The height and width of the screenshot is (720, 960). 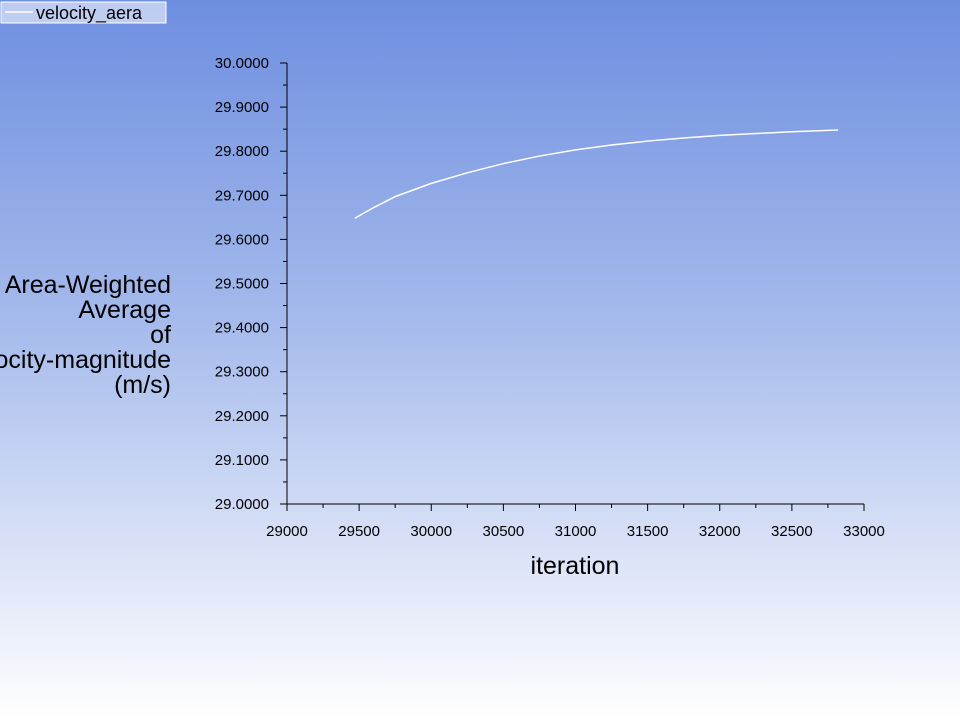 What do you see at coordinates (575, 566) in the screenshot?
I see `x-axis-title: iteration` at bounding box center [575, 566].